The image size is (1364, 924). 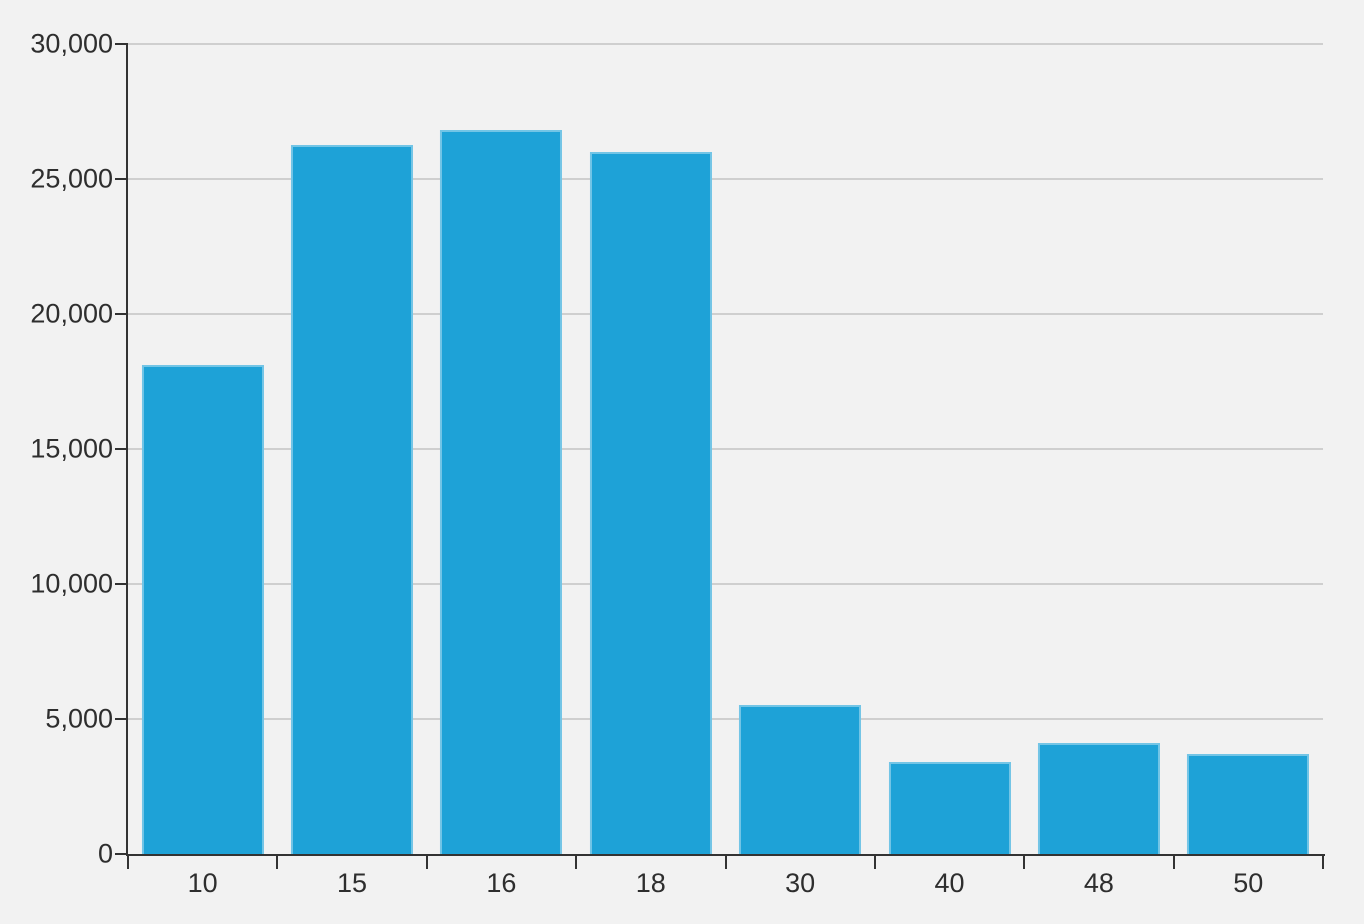 I want to click on y-tick-label: 30,000, so click(x=71, y=43).